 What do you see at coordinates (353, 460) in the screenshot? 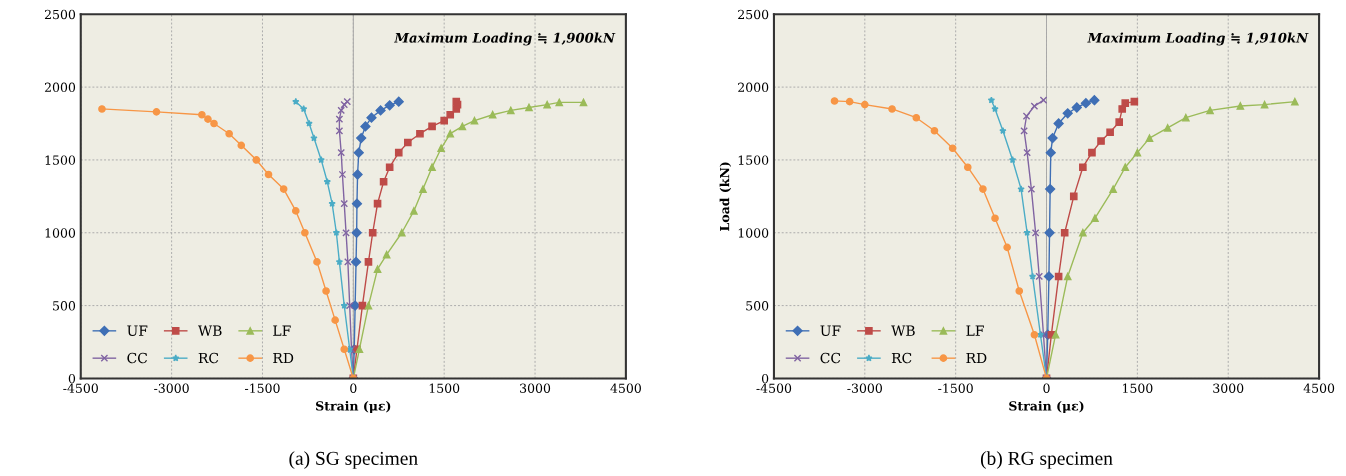
I see `text: (a) SG specimen` at bounding box center [353, 460].